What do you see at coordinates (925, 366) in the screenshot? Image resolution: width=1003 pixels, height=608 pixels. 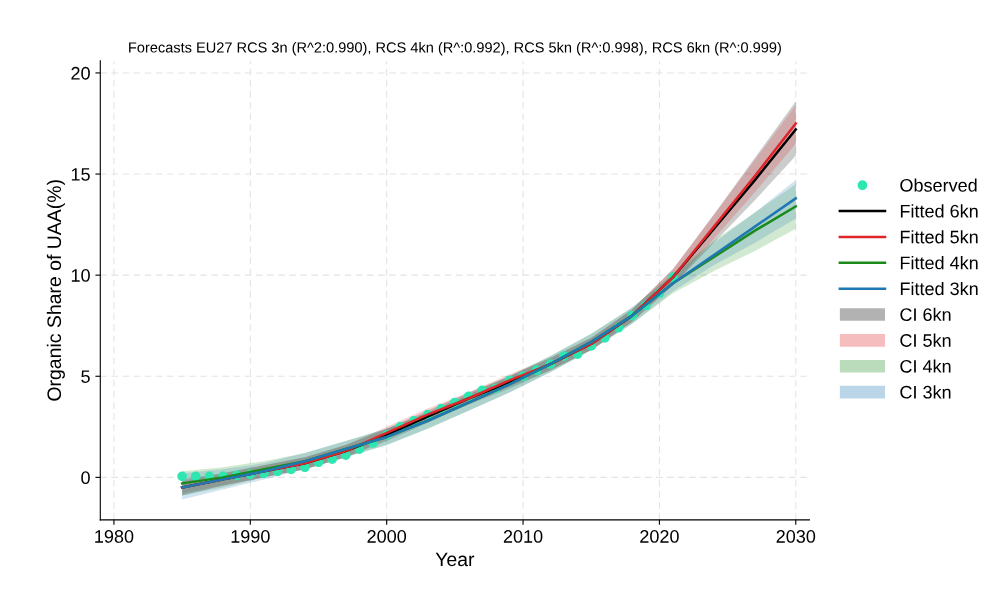 I see `text: CI 4kn` at bounding box center [925, 366].